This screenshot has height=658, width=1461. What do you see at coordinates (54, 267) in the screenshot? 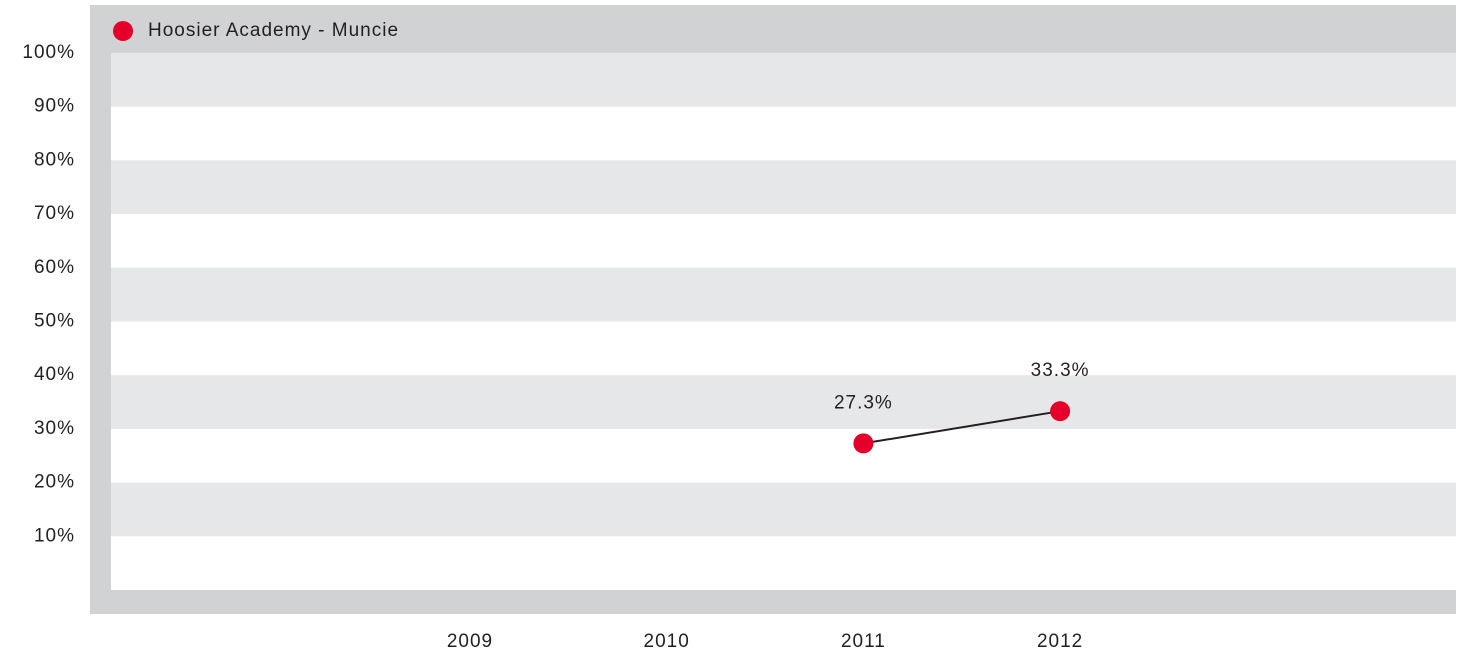
I see `y-tick-label: 60%` at bounding box center [54, 267].